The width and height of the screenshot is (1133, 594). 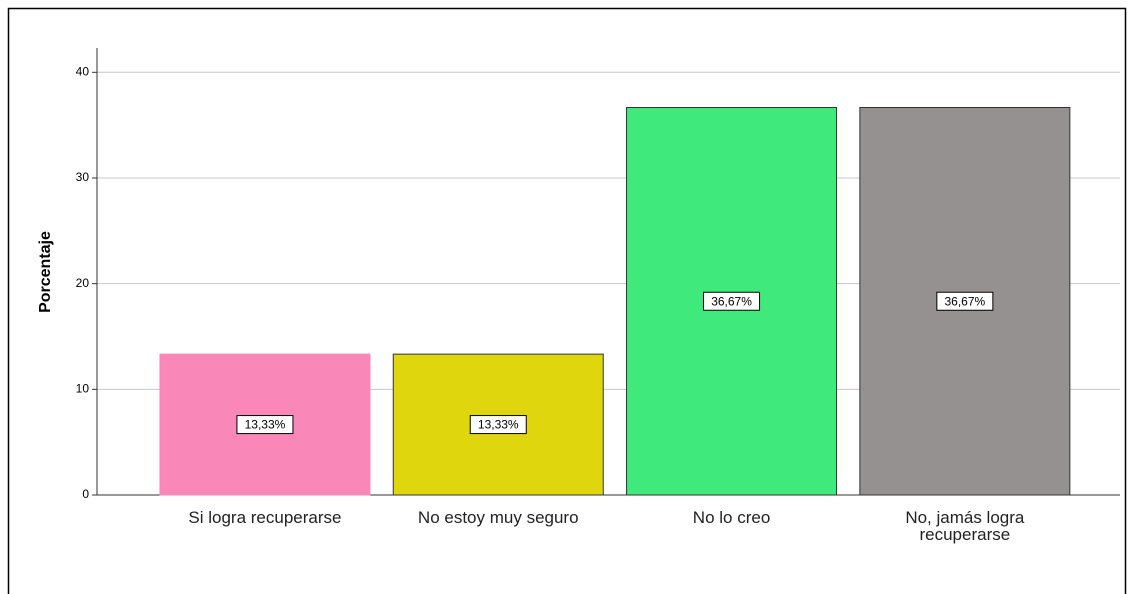 What do you see at coordinates (265, 517) in the screenshot?
I see `x-tick-label: Si logra recuperarse` at bounding box center [265, 517].